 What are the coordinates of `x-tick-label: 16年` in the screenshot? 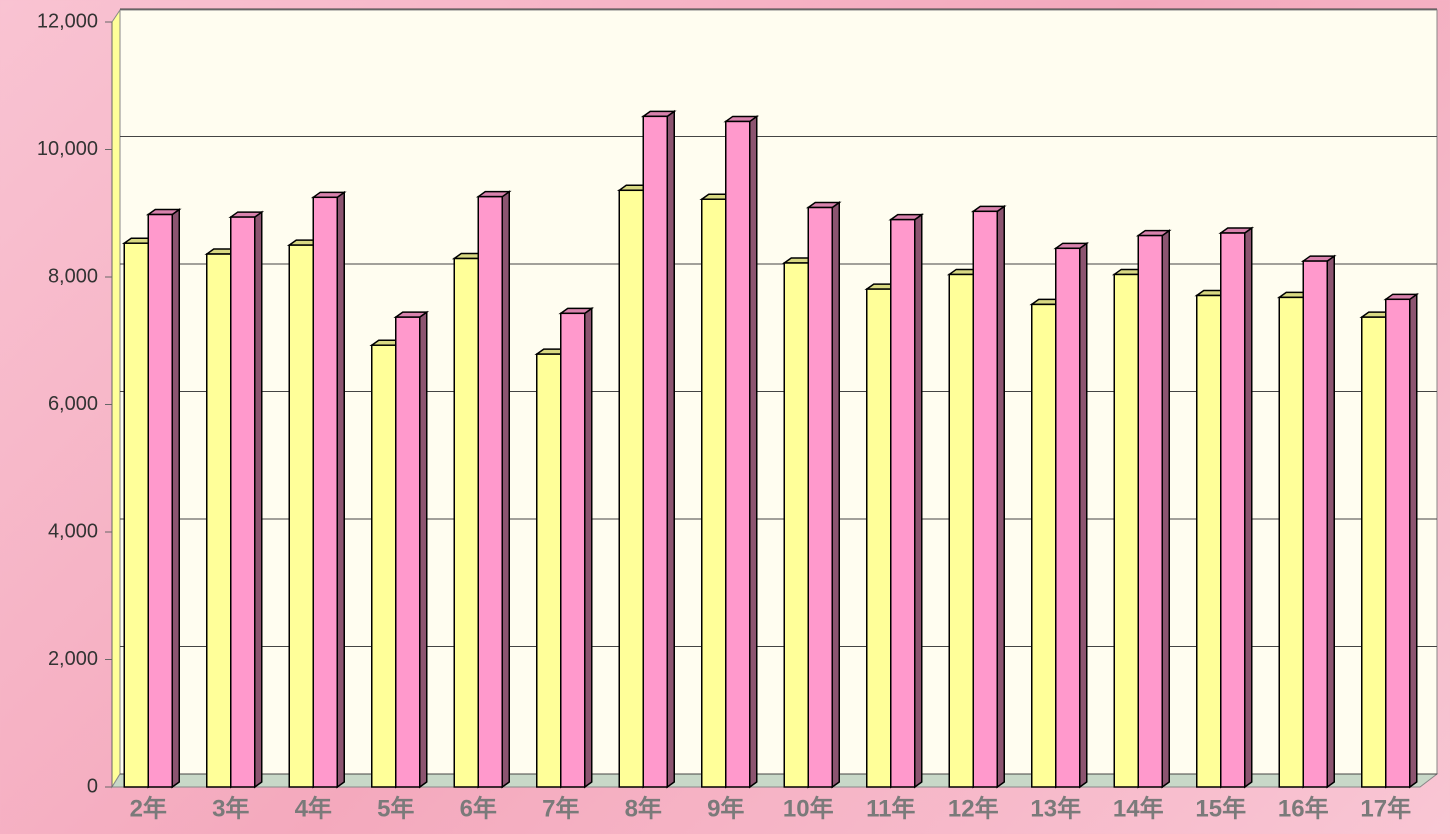 It's located at (1303, 808).